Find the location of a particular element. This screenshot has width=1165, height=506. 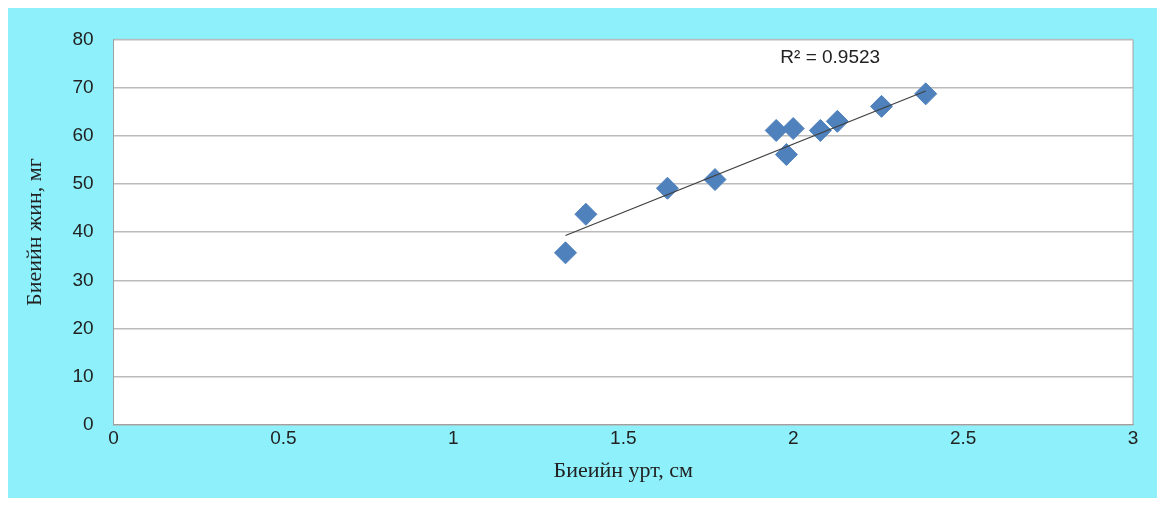

y-tick-label: 70 is located at coordinates (83, 86).